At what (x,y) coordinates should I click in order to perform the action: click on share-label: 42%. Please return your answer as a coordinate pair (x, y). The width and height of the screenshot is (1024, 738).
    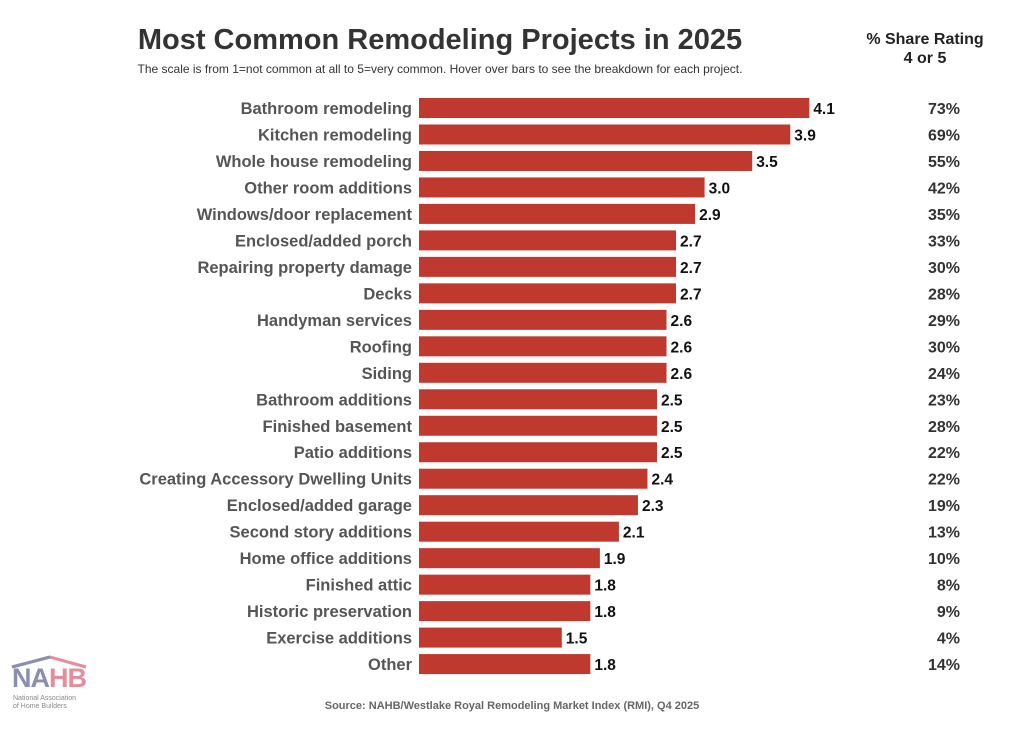
    Looking at the image, I should click on (944, 188).